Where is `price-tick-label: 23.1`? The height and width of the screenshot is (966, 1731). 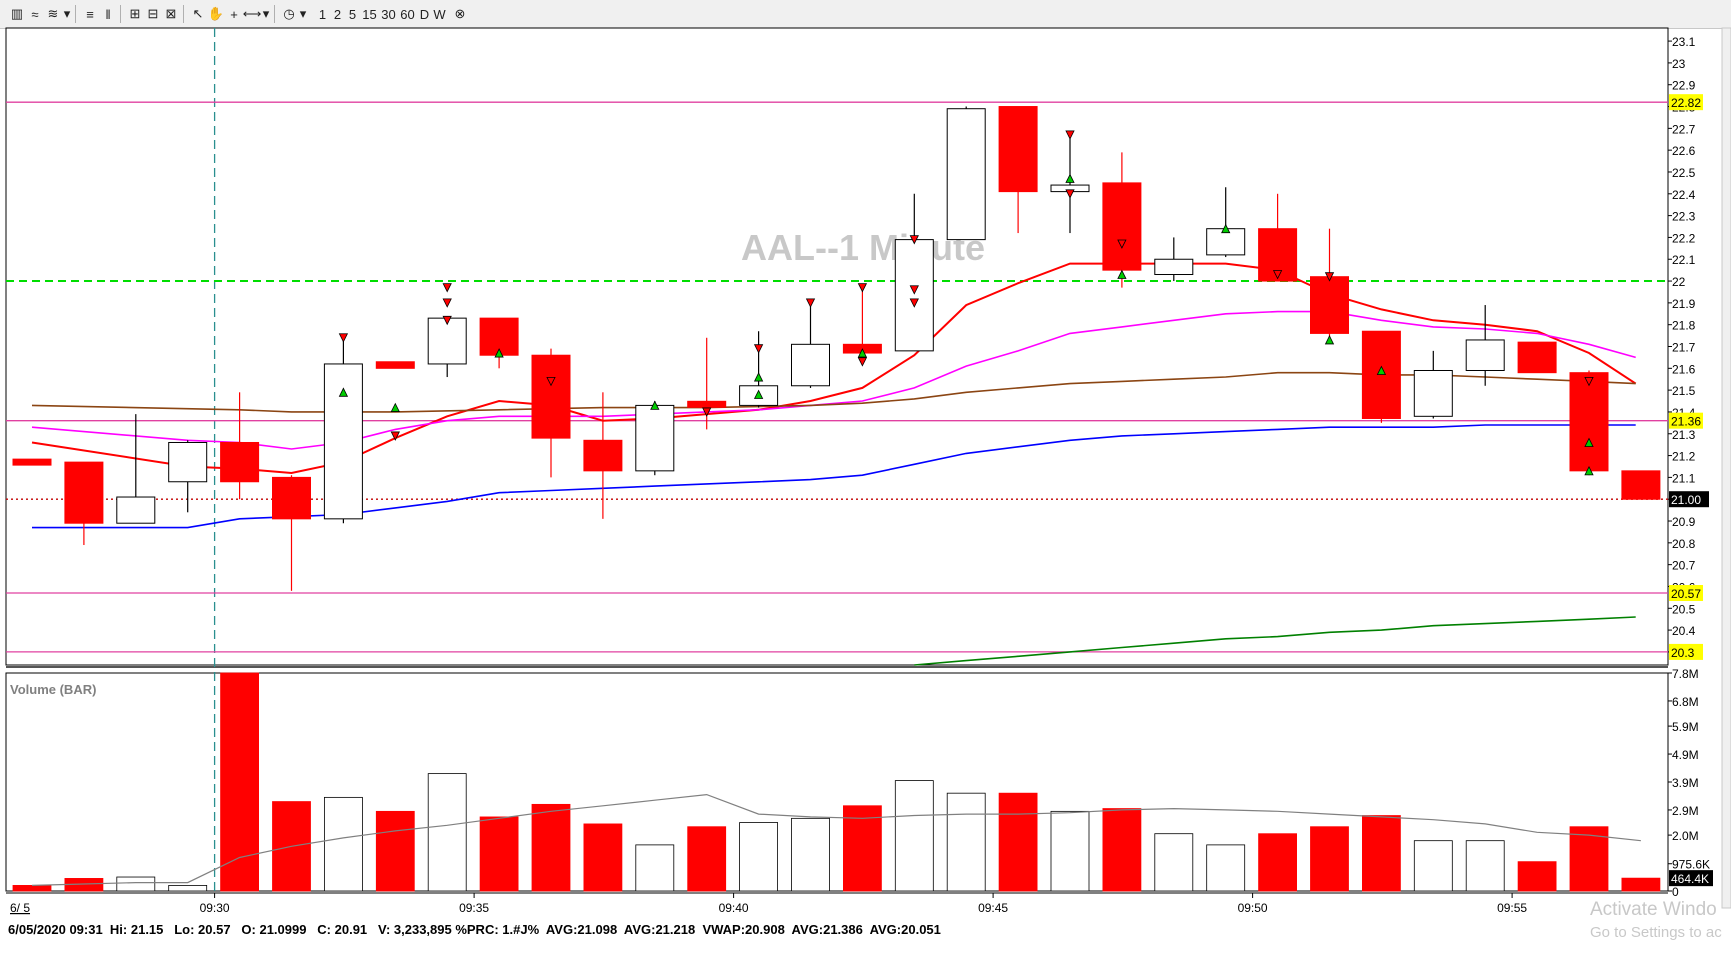
price-tick-label: 23.1 is located at coordinates (1684, 42).